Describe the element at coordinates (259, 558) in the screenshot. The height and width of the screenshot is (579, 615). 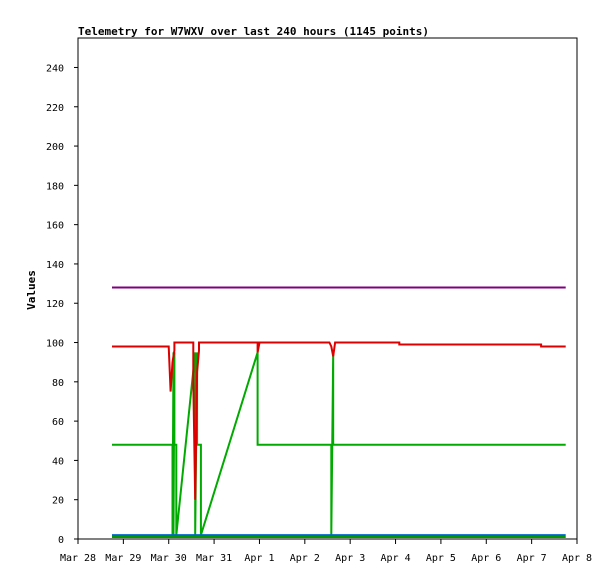
I see `x-tick-label: Apr 1` at that location.